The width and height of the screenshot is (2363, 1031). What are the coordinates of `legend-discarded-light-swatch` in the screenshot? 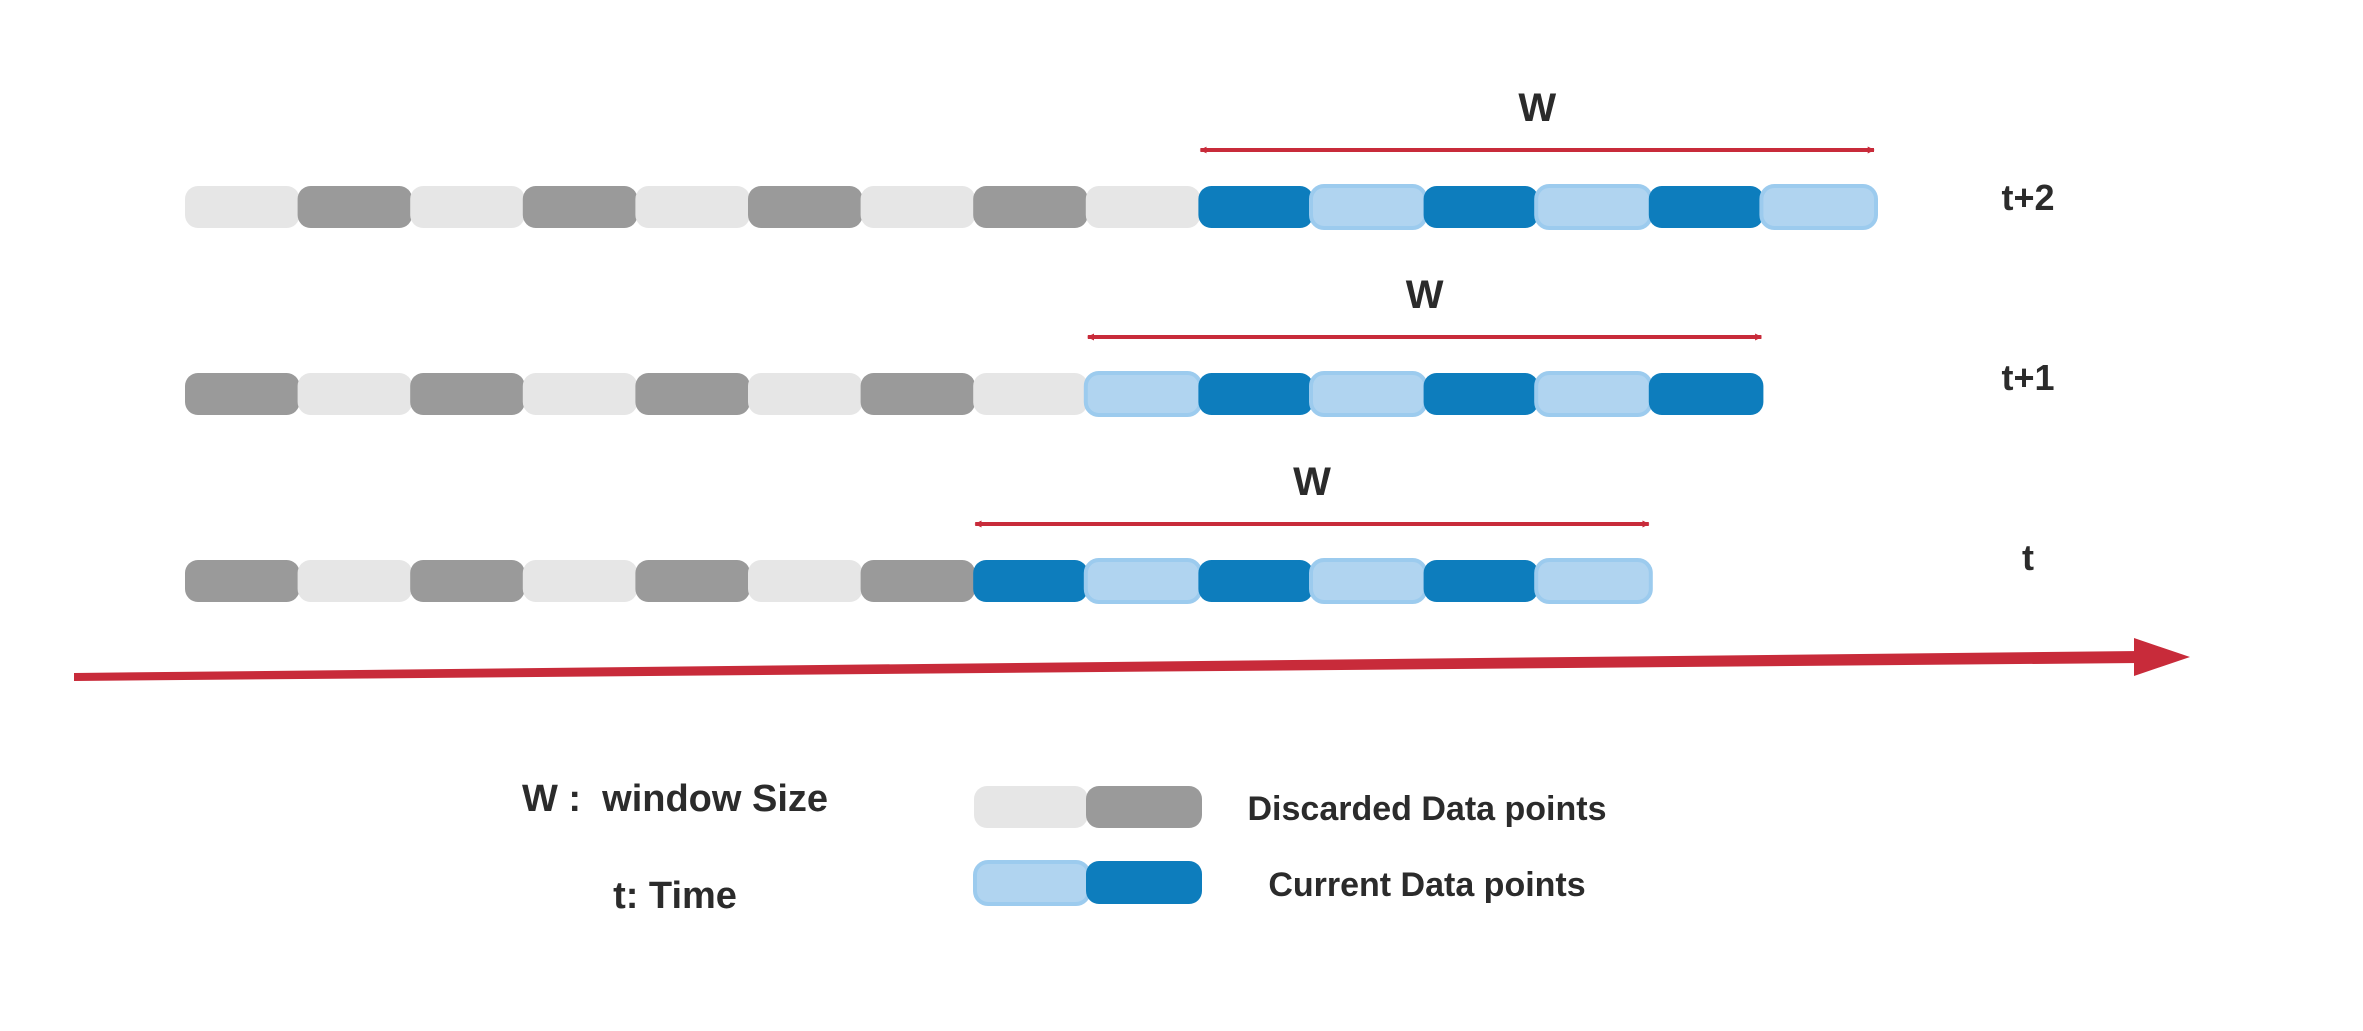 It's located at (1031, 807).